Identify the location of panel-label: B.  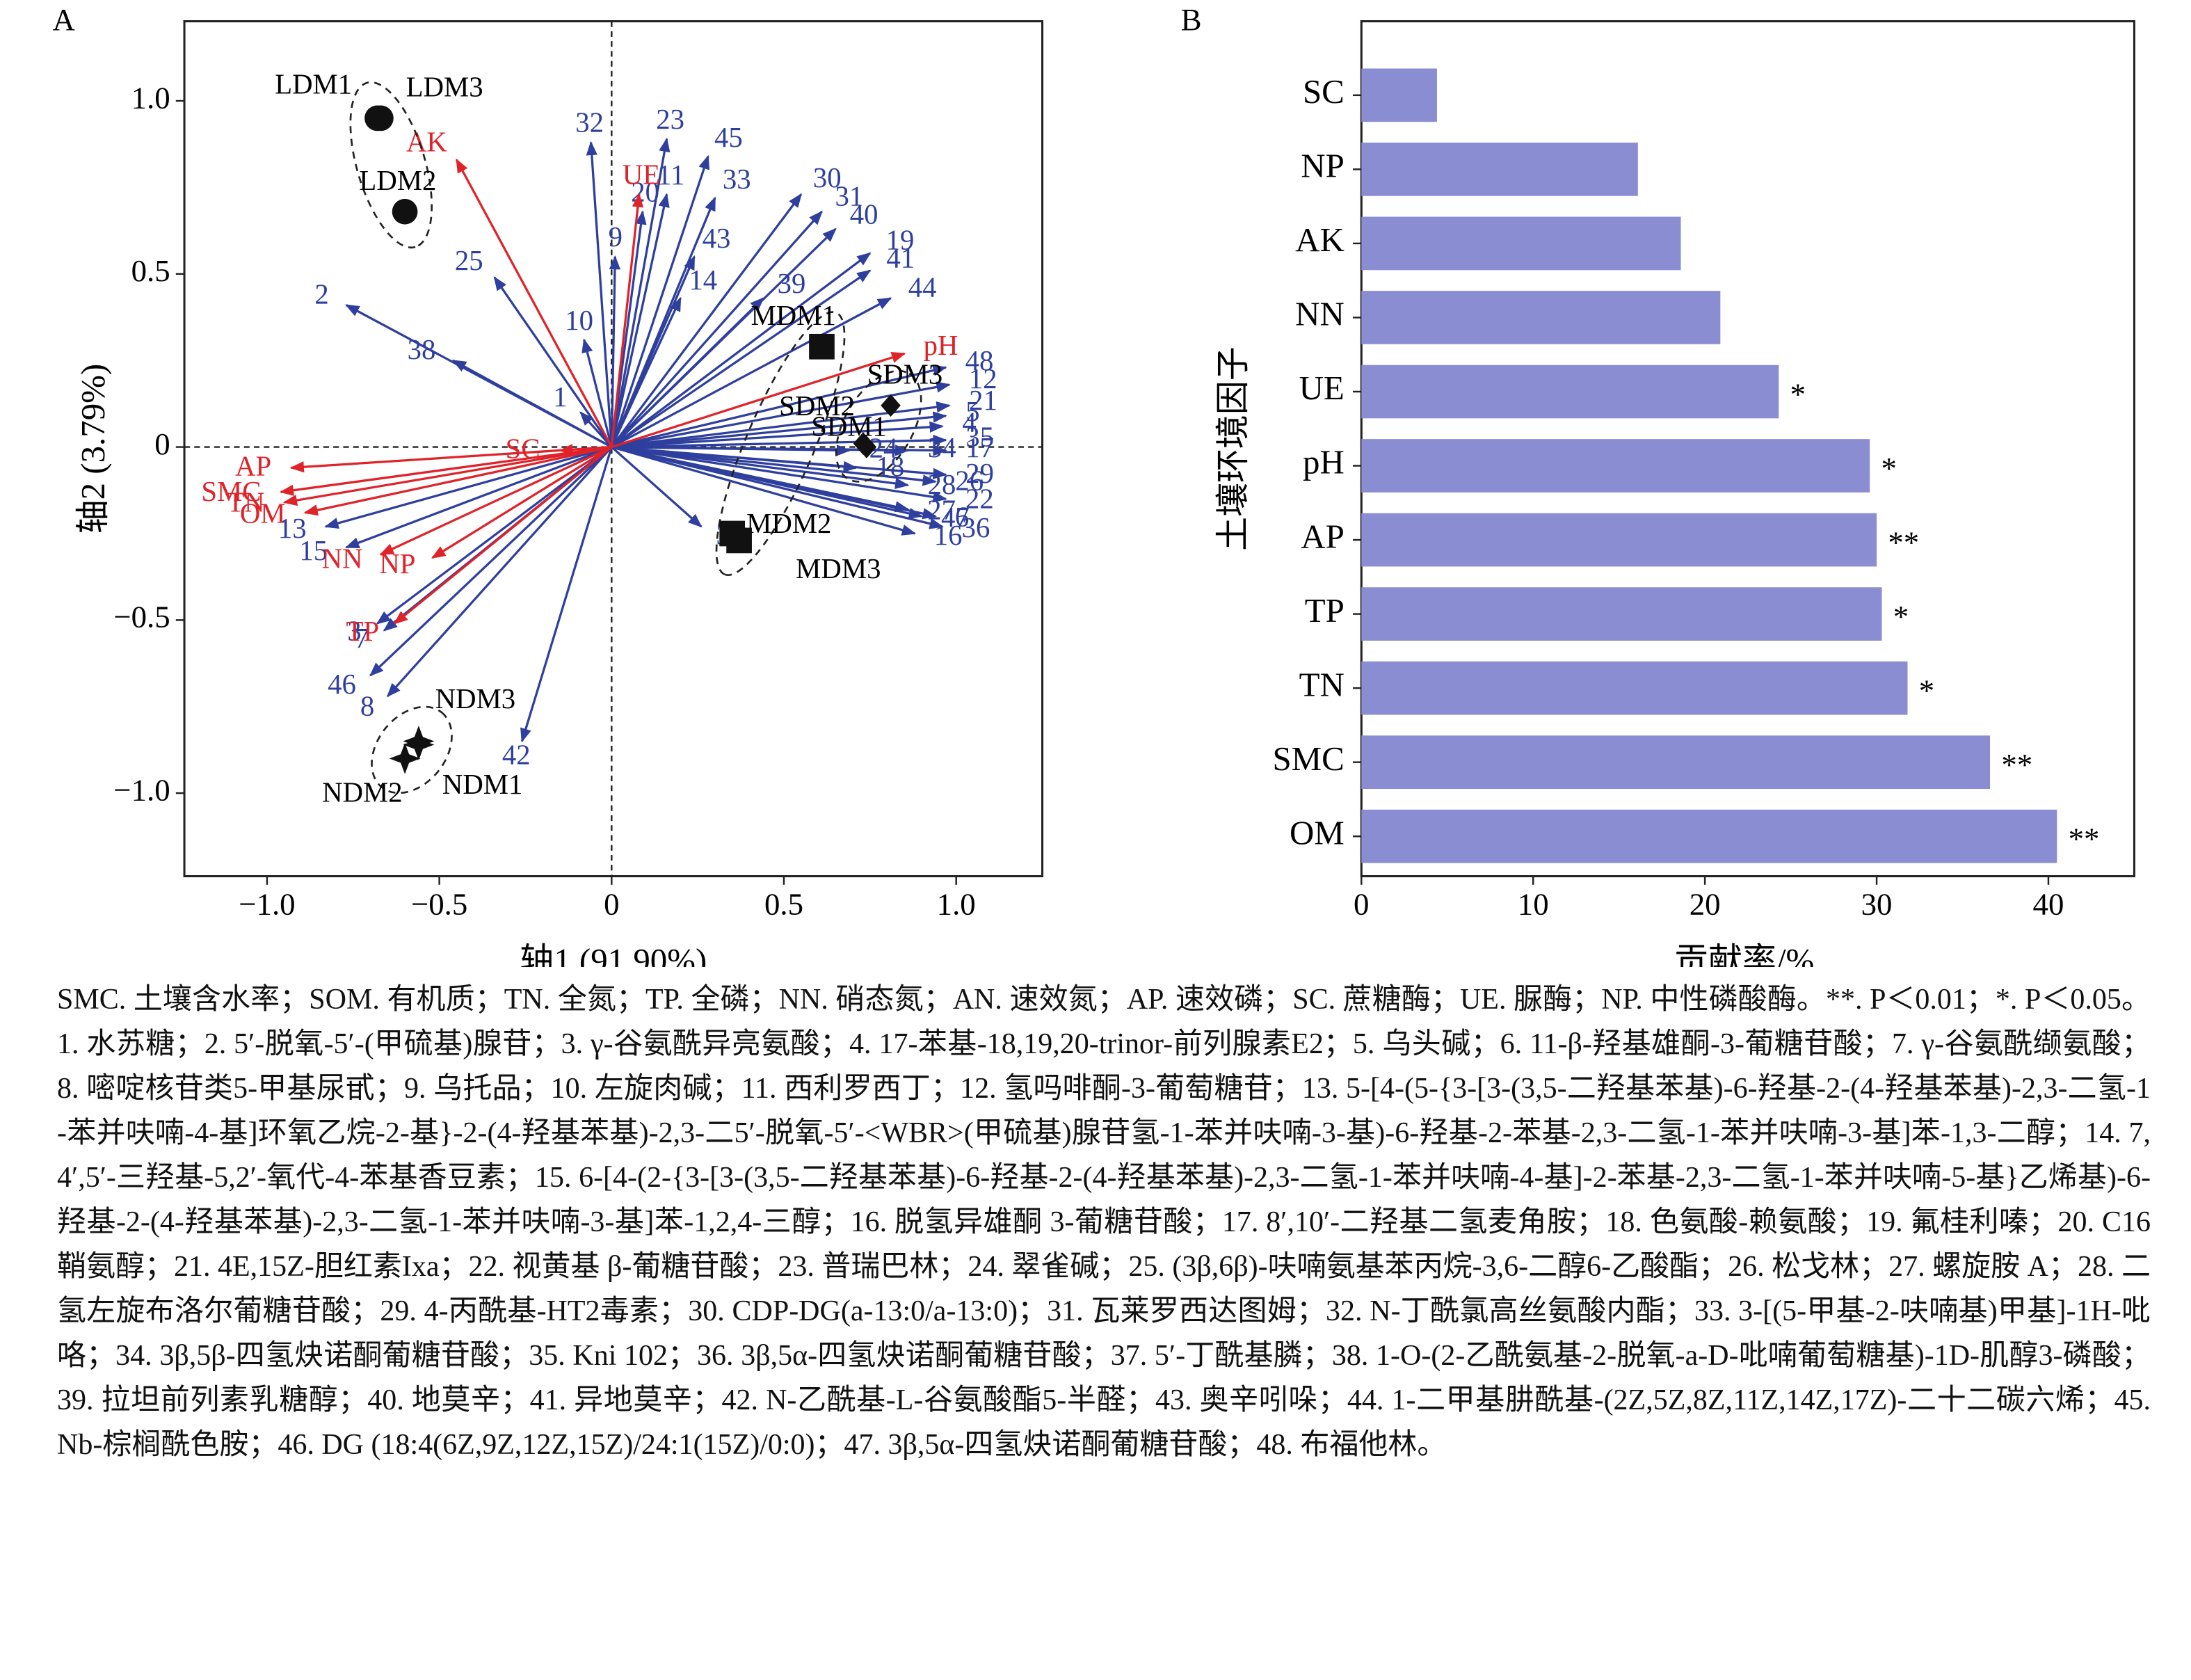
(1191, 19).